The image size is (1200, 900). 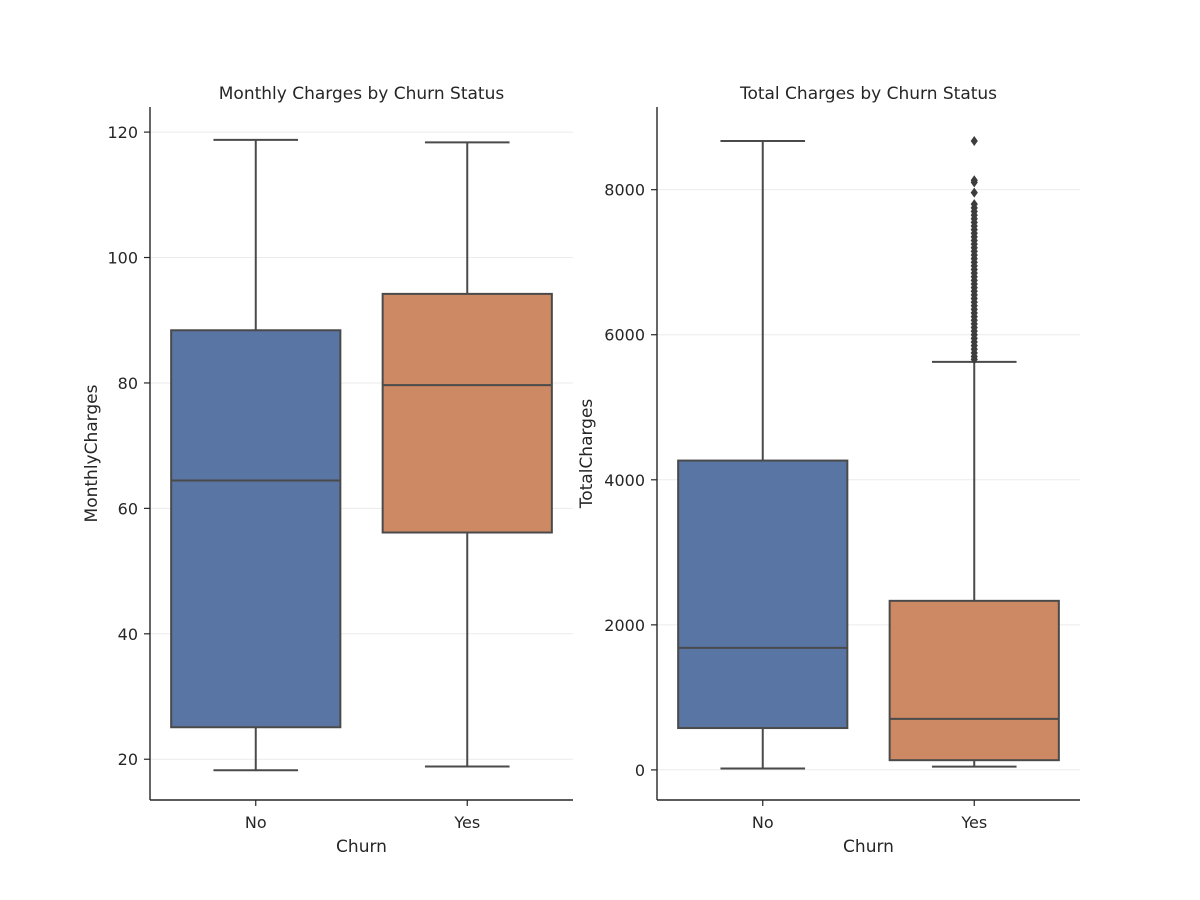 I want to click on y-tick-label: 6000, so click(x=624, y=335).